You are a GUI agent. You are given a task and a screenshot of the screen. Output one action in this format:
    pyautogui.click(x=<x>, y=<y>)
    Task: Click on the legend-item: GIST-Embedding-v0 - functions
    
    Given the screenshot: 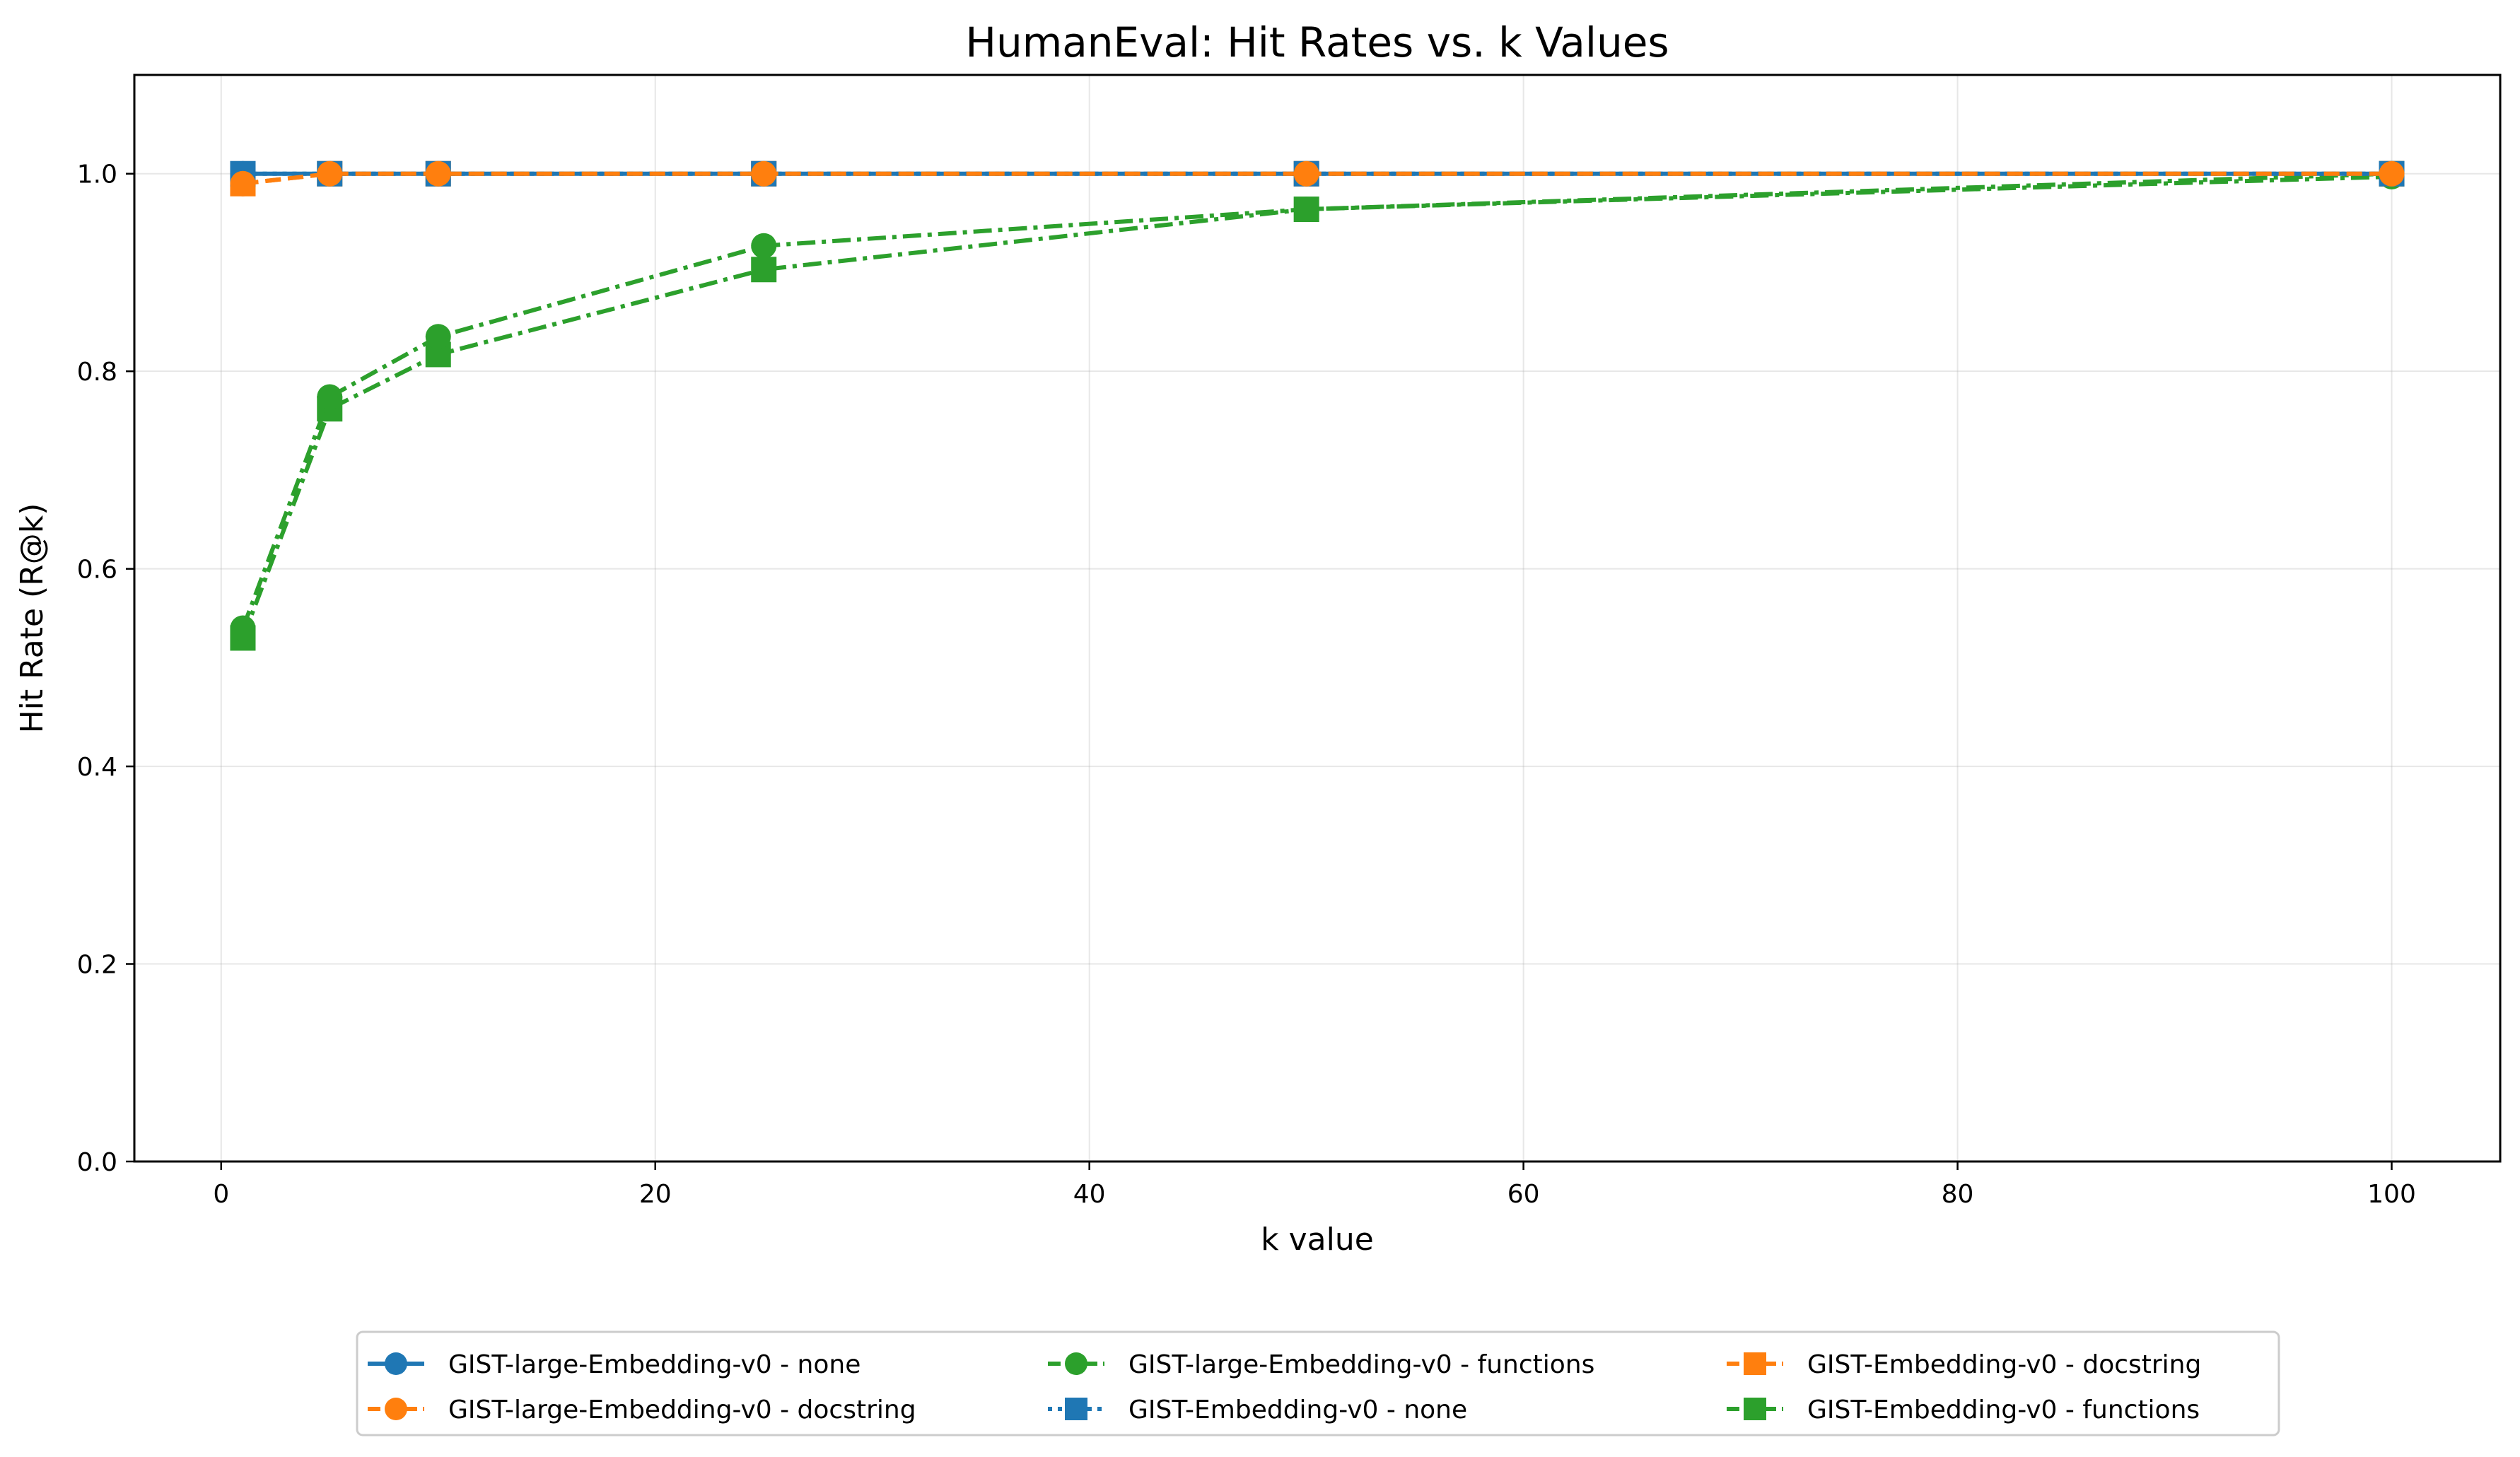 What is the action you would take?
    pyautogui.click(x=1964, y=1409)
    